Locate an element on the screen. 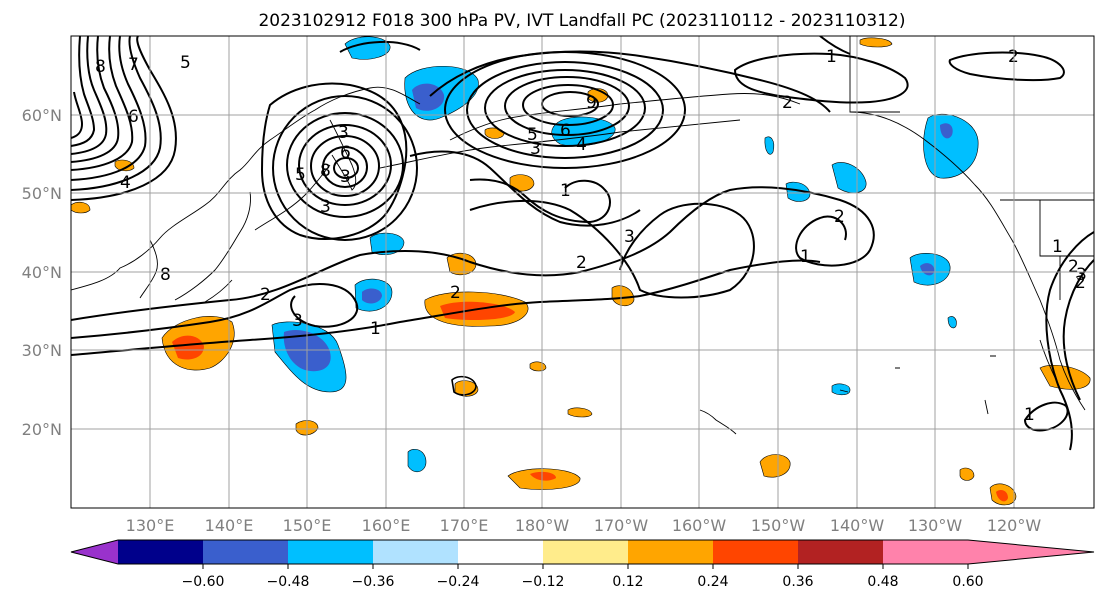 The width and height of the screenshot is (1105, 601). neg-region-gulf is located at coordinates (951, 146).